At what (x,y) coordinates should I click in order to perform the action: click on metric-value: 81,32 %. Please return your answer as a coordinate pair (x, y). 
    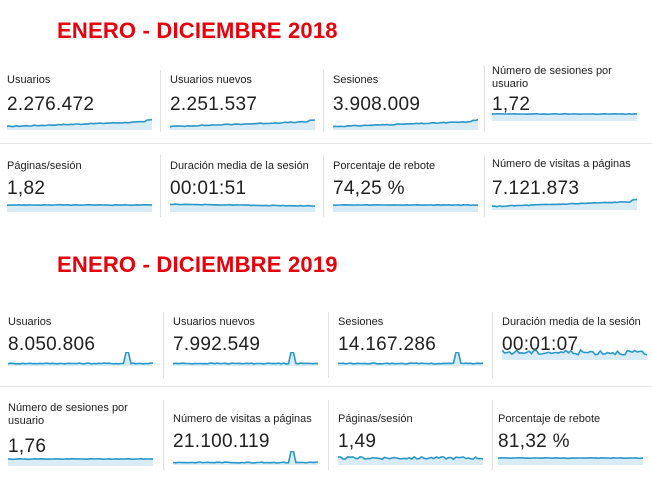
    Looking at the image, I should click on (534, 441).